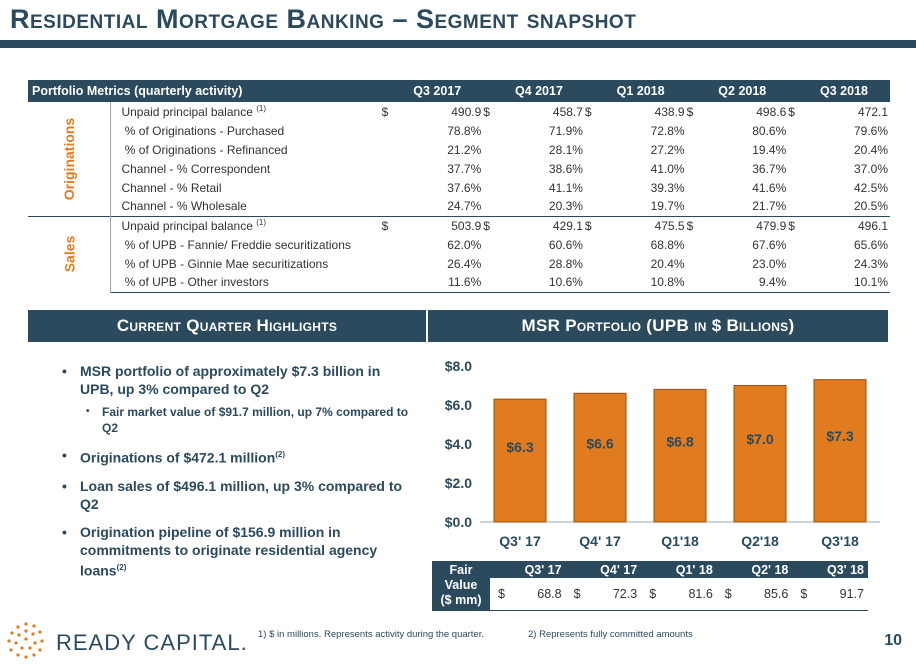 This screenshot has width=916, height=666. I want to click on row-label: Channel - % Retail, so click(246, 187).